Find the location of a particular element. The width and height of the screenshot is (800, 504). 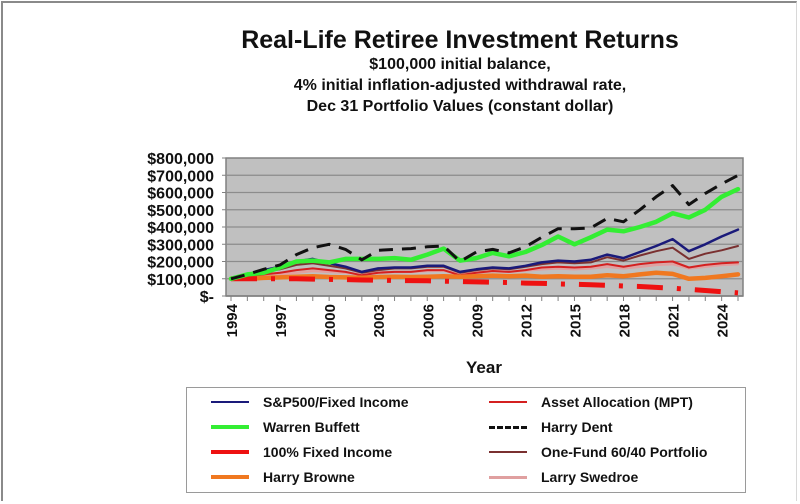

y-tick-label: $700,000 is located at coordinates (180, 176).